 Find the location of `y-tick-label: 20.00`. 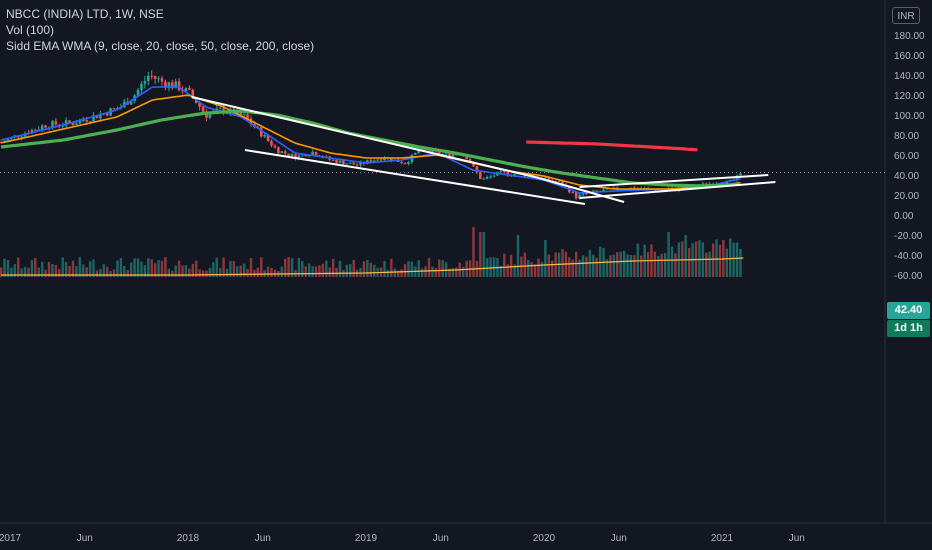

y-tick-label: 20.00 is located at coordinates (906, 196).